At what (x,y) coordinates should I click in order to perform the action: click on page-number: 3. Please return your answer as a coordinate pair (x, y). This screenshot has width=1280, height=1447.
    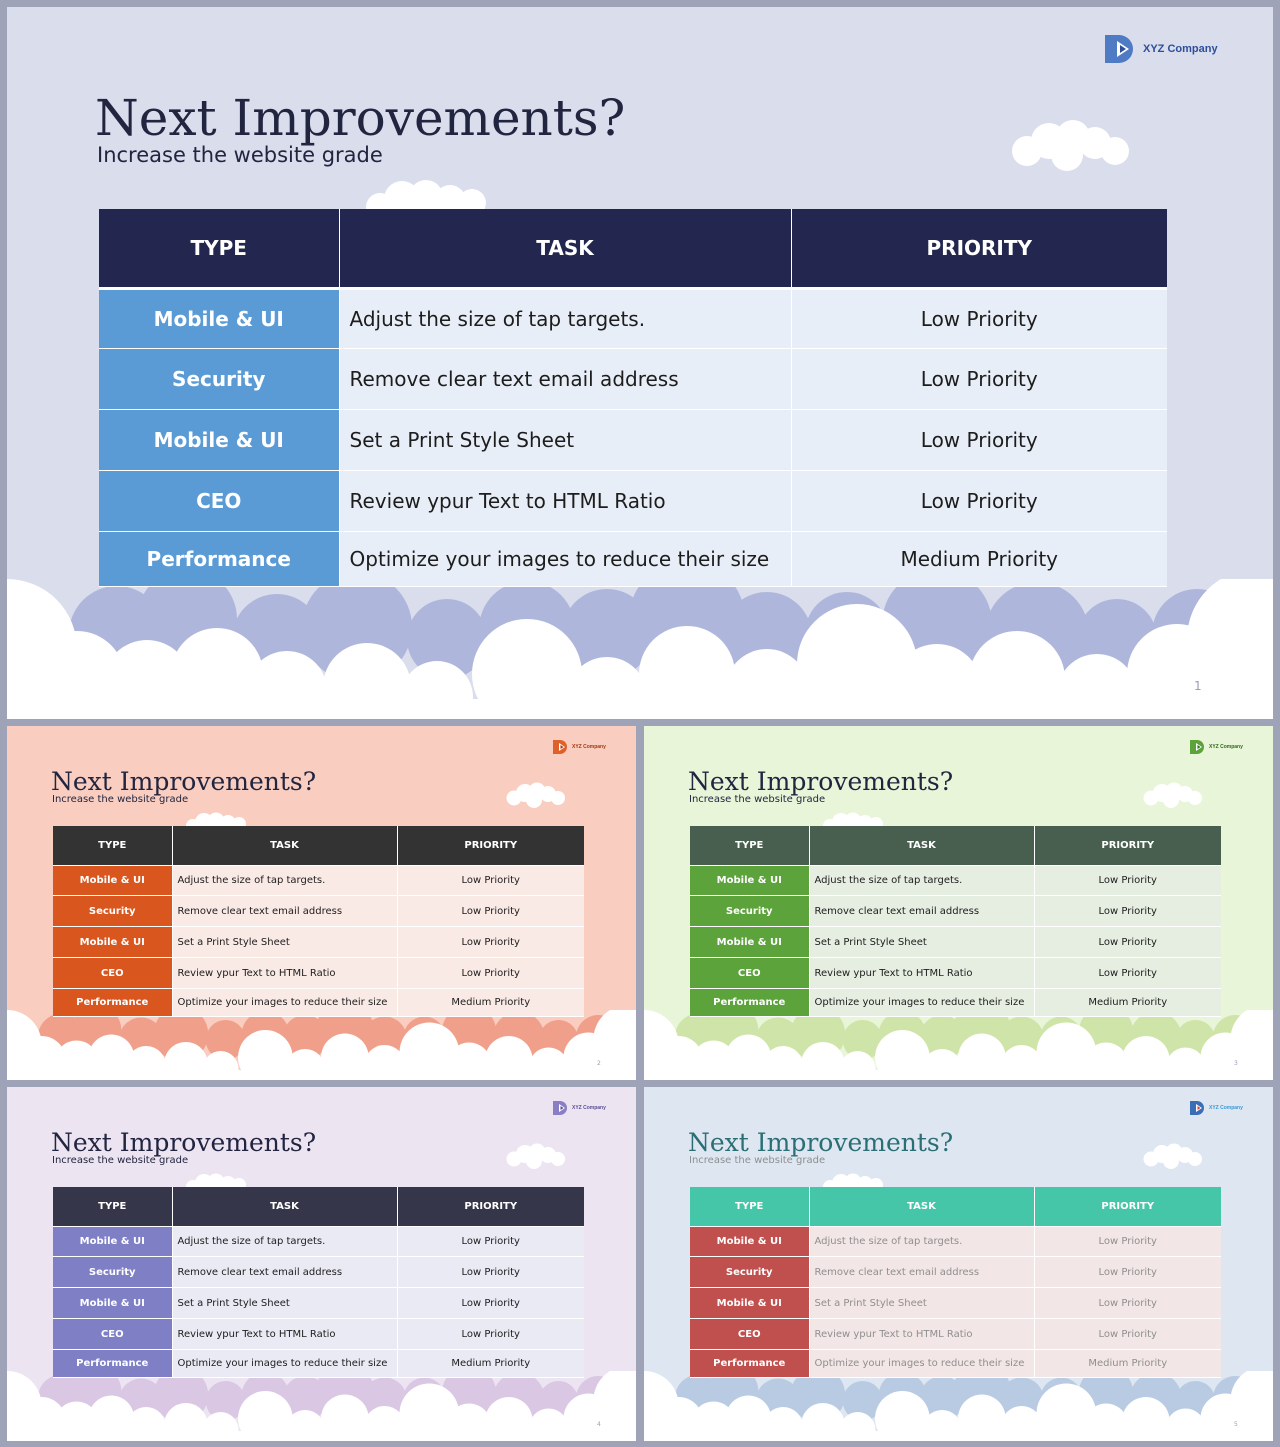
    Looking at the image, I should click on (1236, 1063).